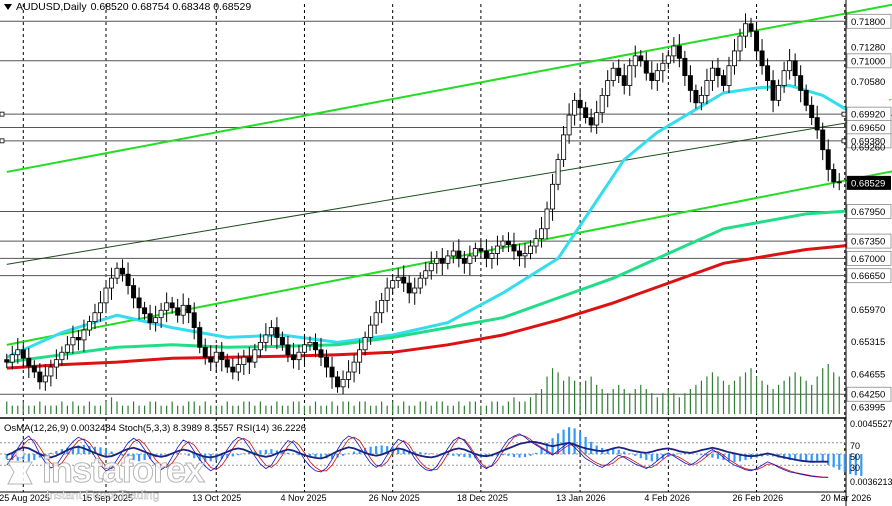 The image size is (892, 506). What do you see at coordinates (868, 82) in the screenshot?
I see `price-tick-label: 0.70580` at bounding box center [868, 82].